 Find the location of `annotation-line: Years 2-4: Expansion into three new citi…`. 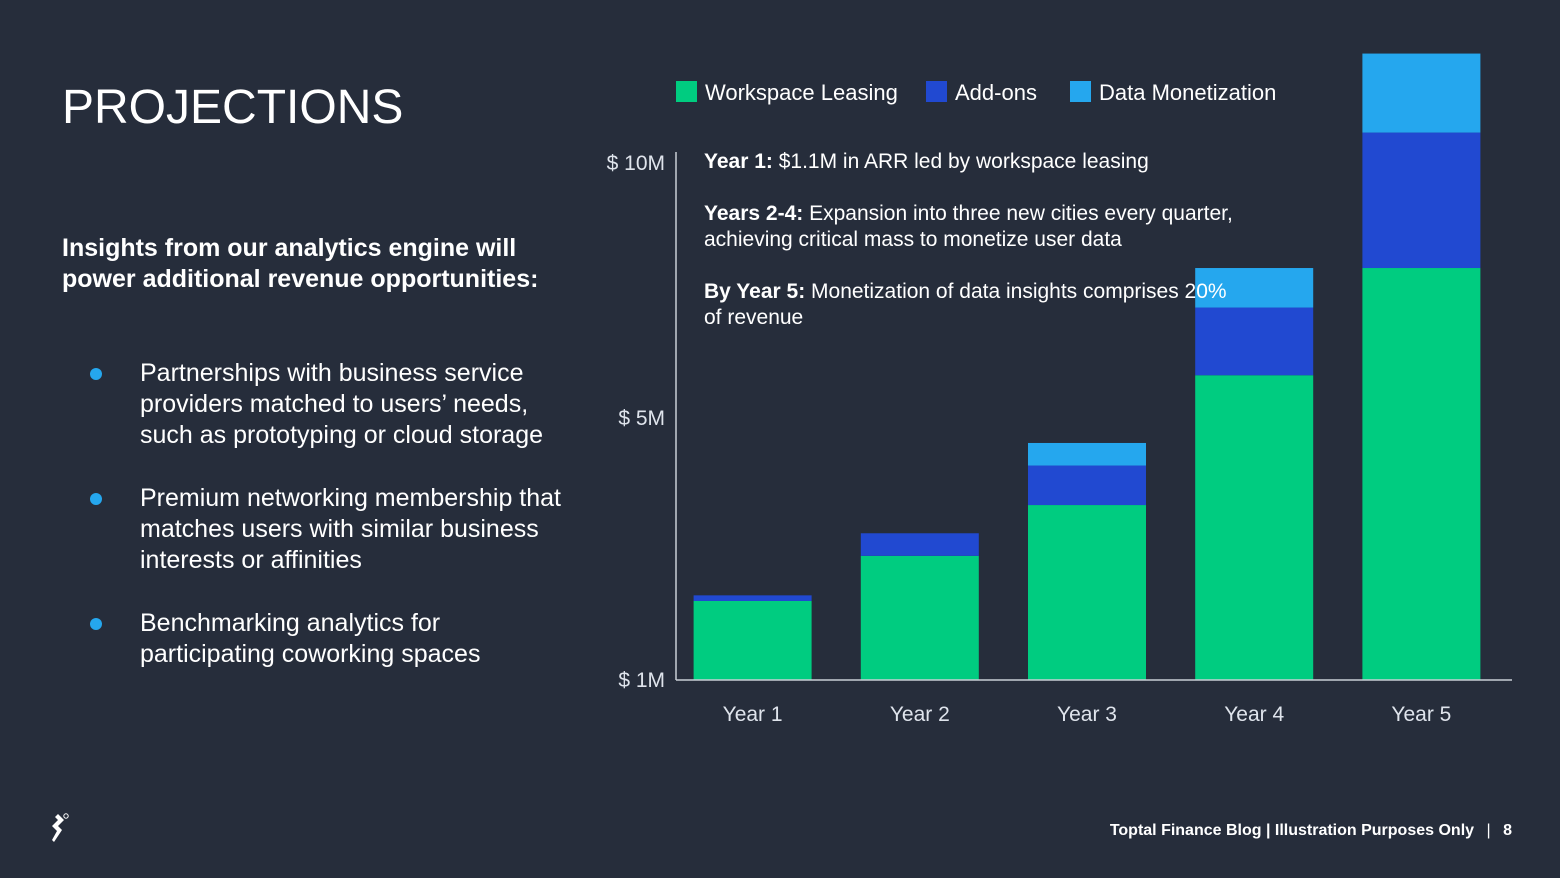

annotation-line: Years 2-4: Expansion into three new citi… is located at coordinates (968, 213).